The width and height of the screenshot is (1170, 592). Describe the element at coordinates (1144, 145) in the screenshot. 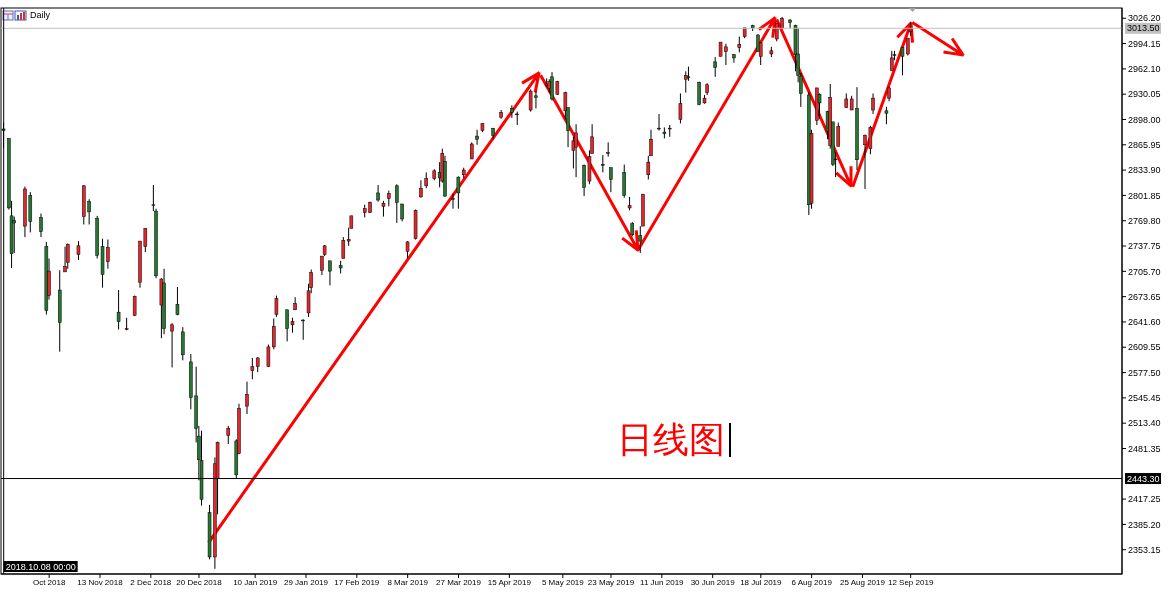

I see `y-tick-label: 2865.95` at that location.